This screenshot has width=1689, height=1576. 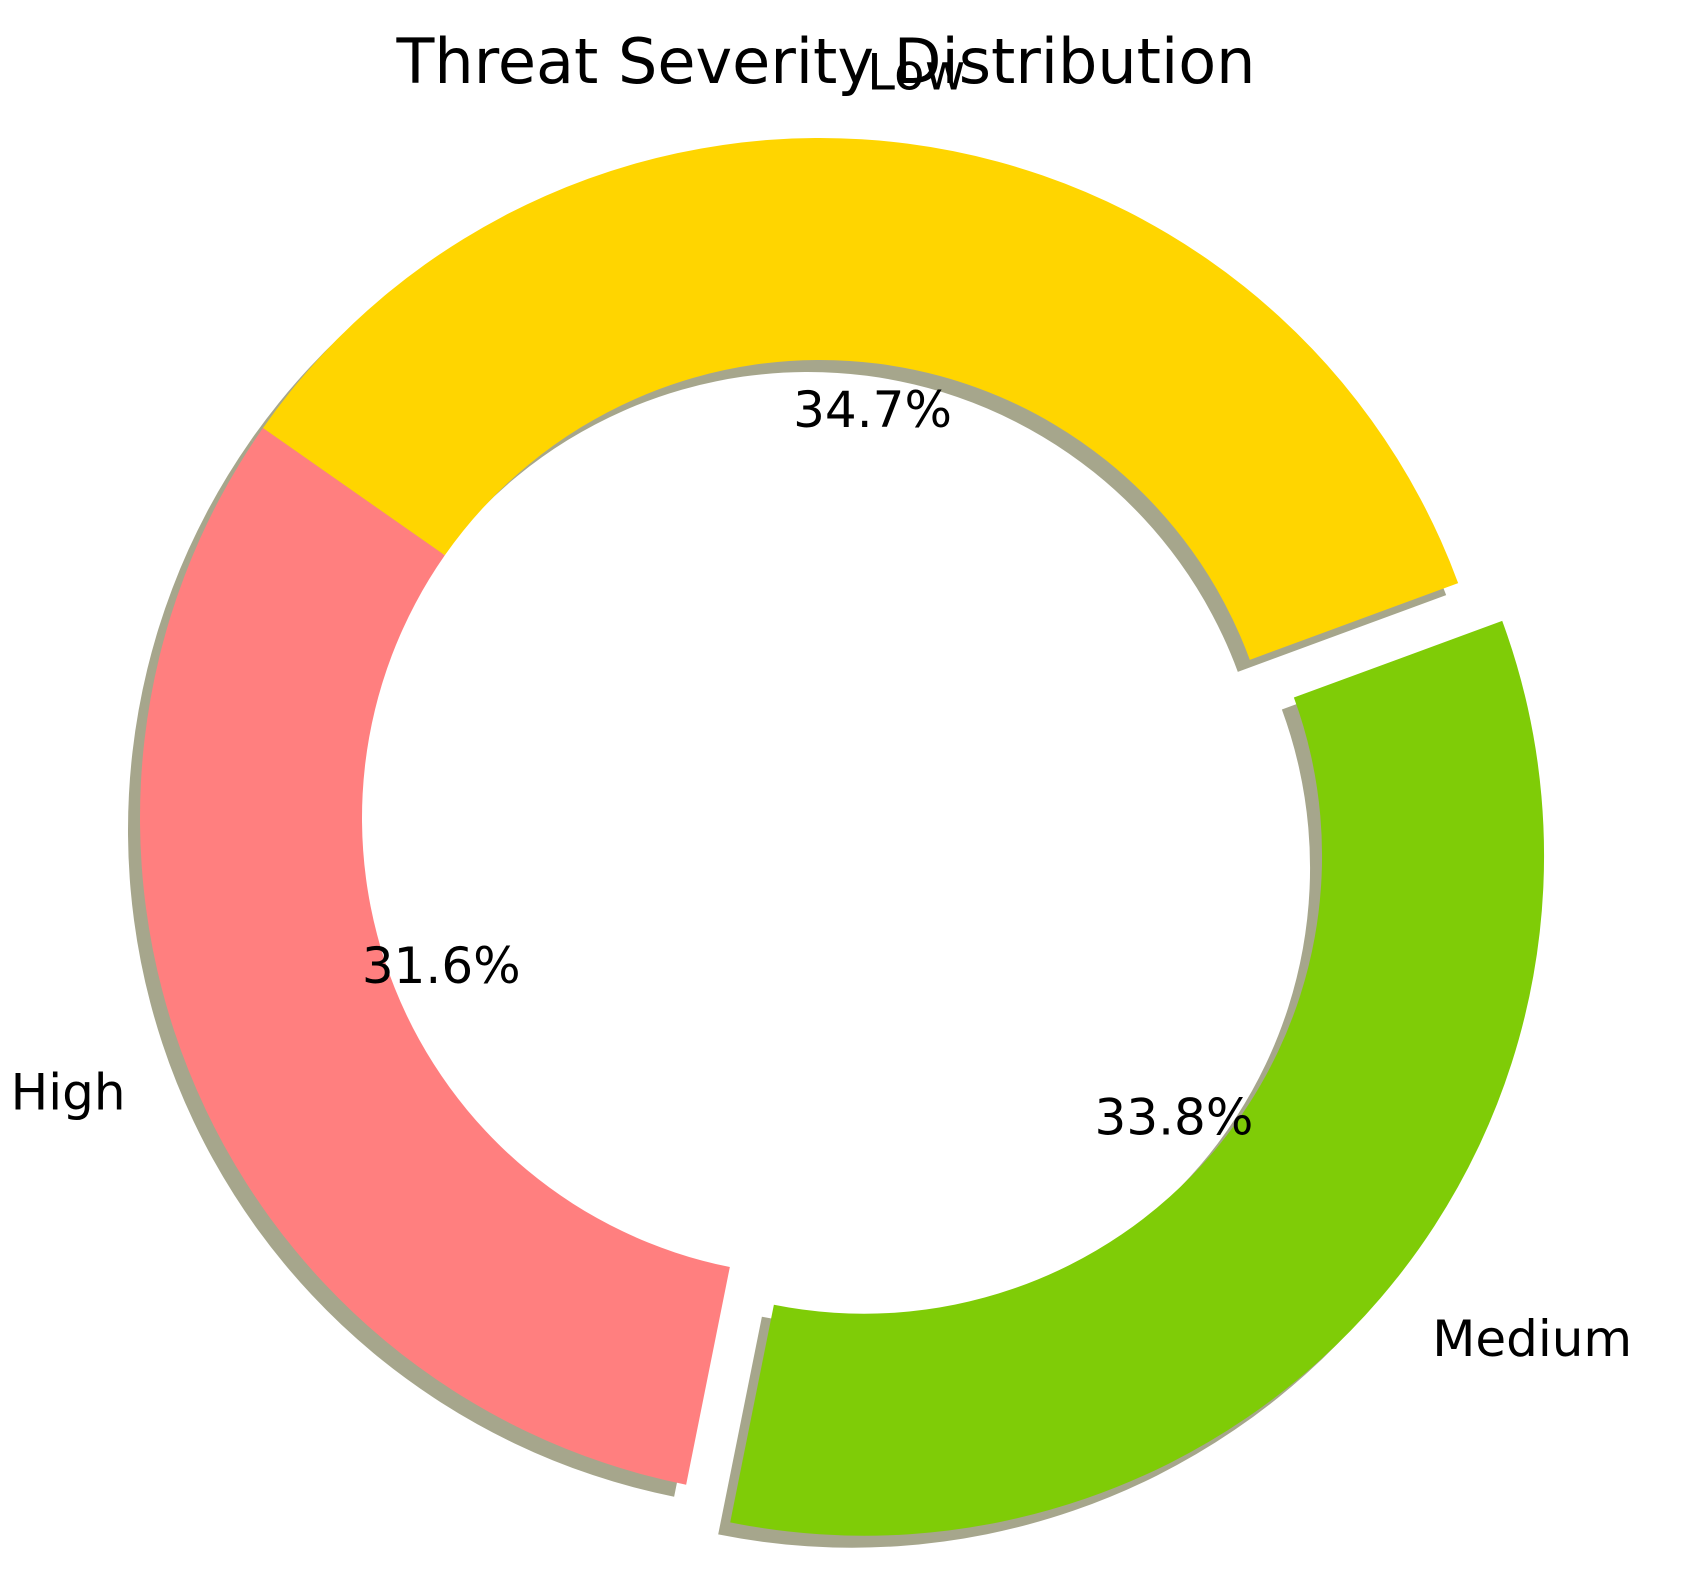 I want to click on slice-label-medium: Medium, so click(x=1532, y=1339).